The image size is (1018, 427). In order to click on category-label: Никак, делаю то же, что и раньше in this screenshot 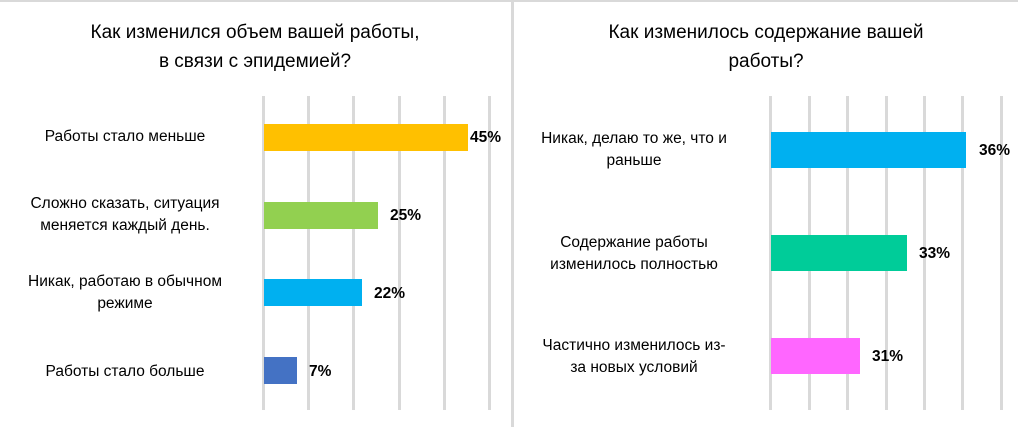, I will do `click(634, 149)`.